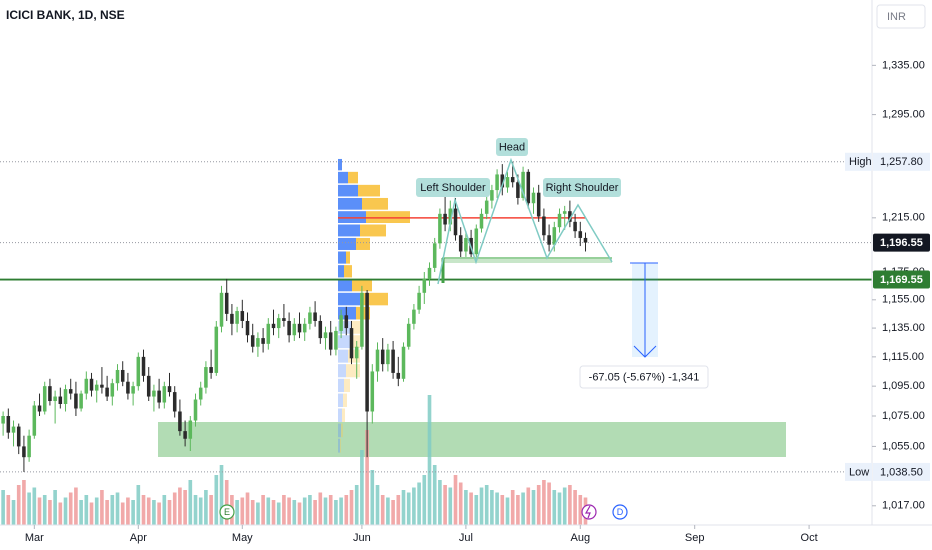 This screenshot has width=932, height=550. What do you see at coordinates (901, 243) in the screenshot?
I see `last-price-label: 1,196.55` at bounding box center [901, 243].